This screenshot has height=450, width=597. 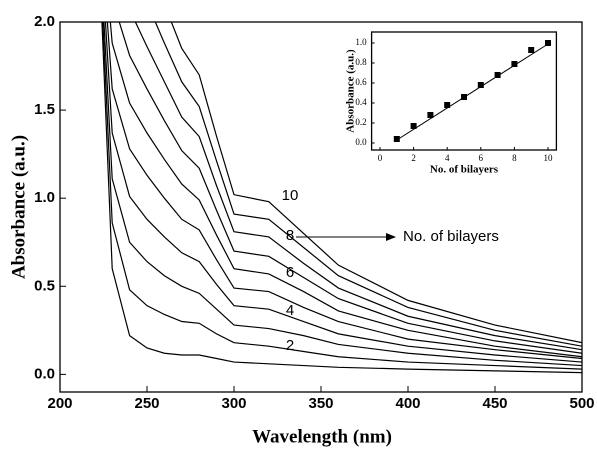 I want to click on inset-bg, so click(x=464, y=91).